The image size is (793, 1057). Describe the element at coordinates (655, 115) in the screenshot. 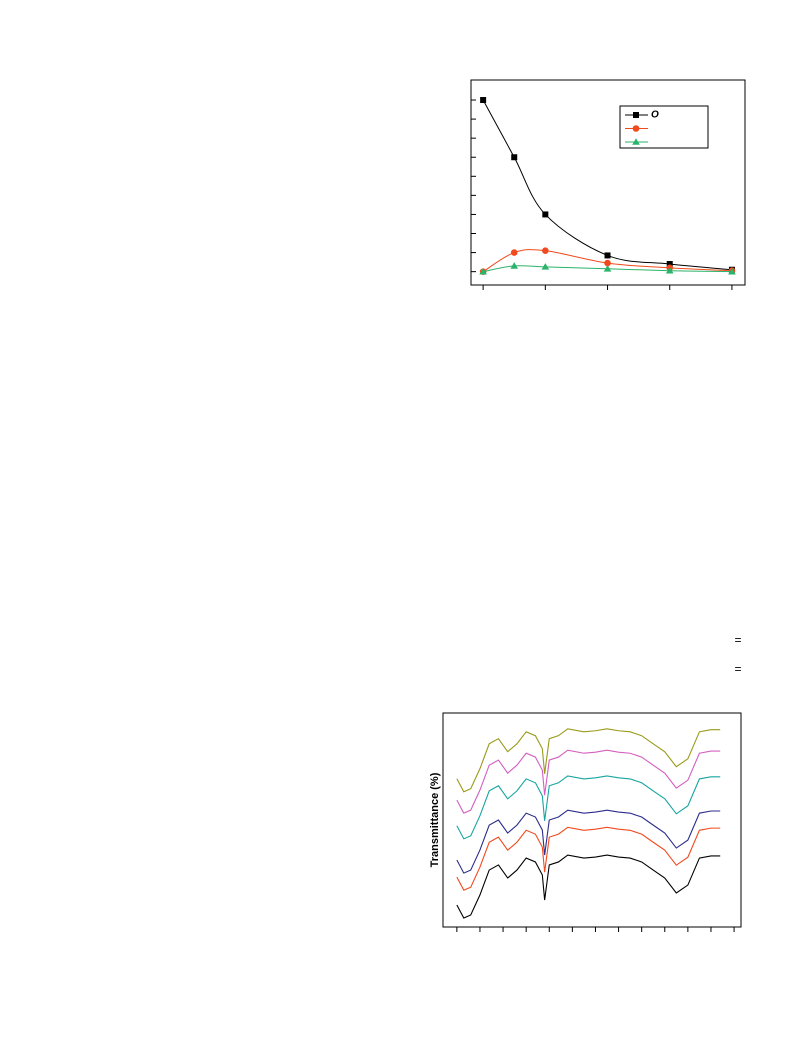

I see `legend-label: O` at that location.